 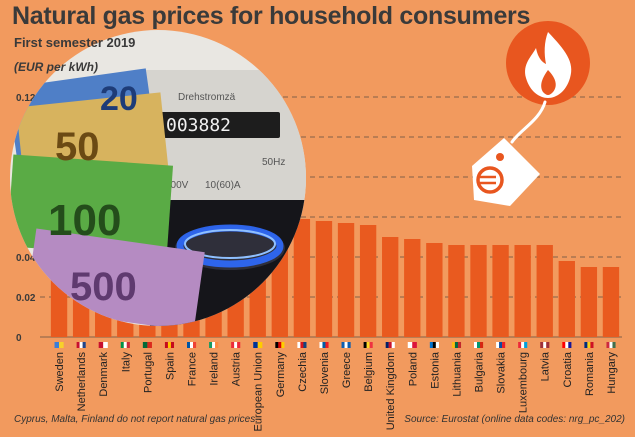 I want to click on x-tick-label: France, so click(x=193, y=369).